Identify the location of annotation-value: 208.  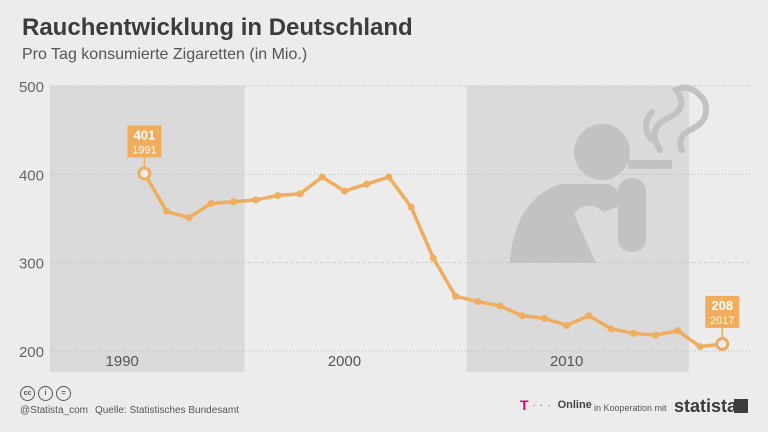
(722, 305).